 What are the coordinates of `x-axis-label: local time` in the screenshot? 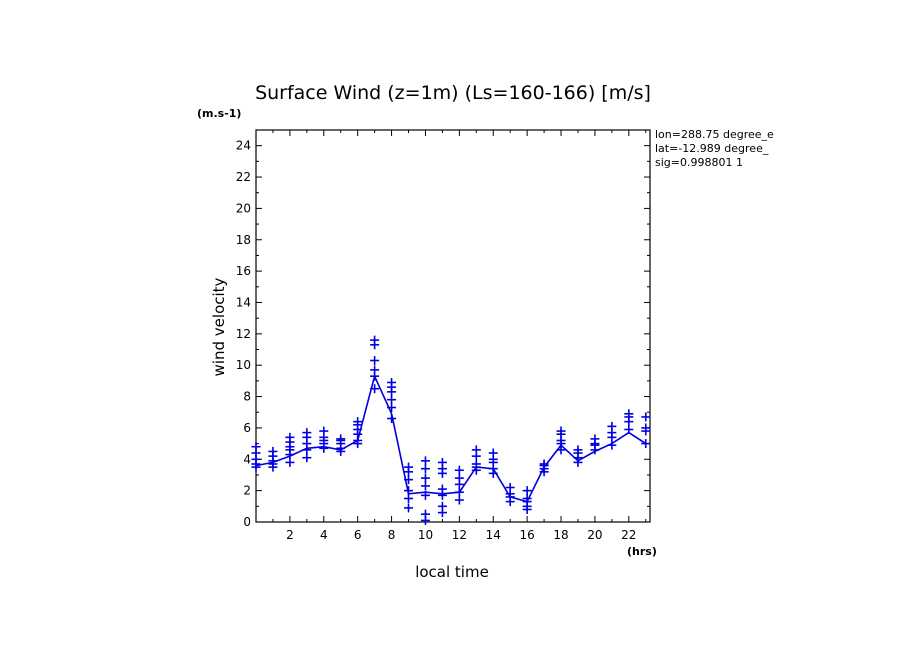 It's located at (452, 572).